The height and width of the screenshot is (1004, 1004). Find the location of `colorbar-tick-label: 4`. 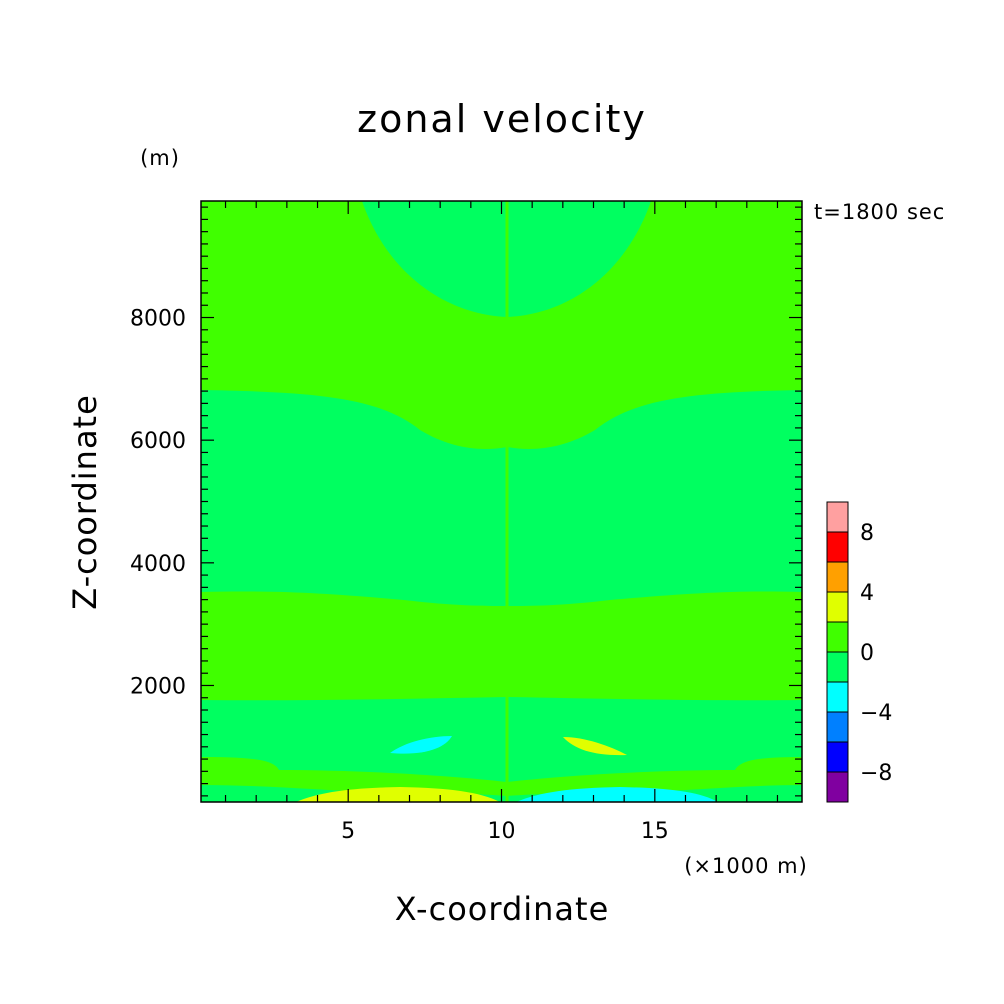

colorbar-tick-label: 4 is located at coordinates (867, 593).